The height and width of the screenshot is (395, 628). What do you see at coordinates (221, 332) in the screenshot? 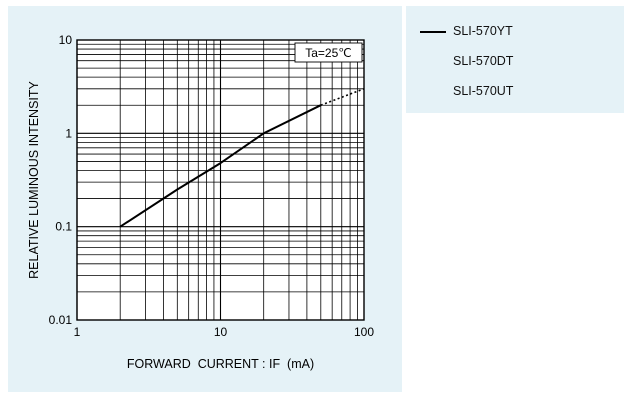
I see `x-tick-label: 10` at bounding box center [221, 332].